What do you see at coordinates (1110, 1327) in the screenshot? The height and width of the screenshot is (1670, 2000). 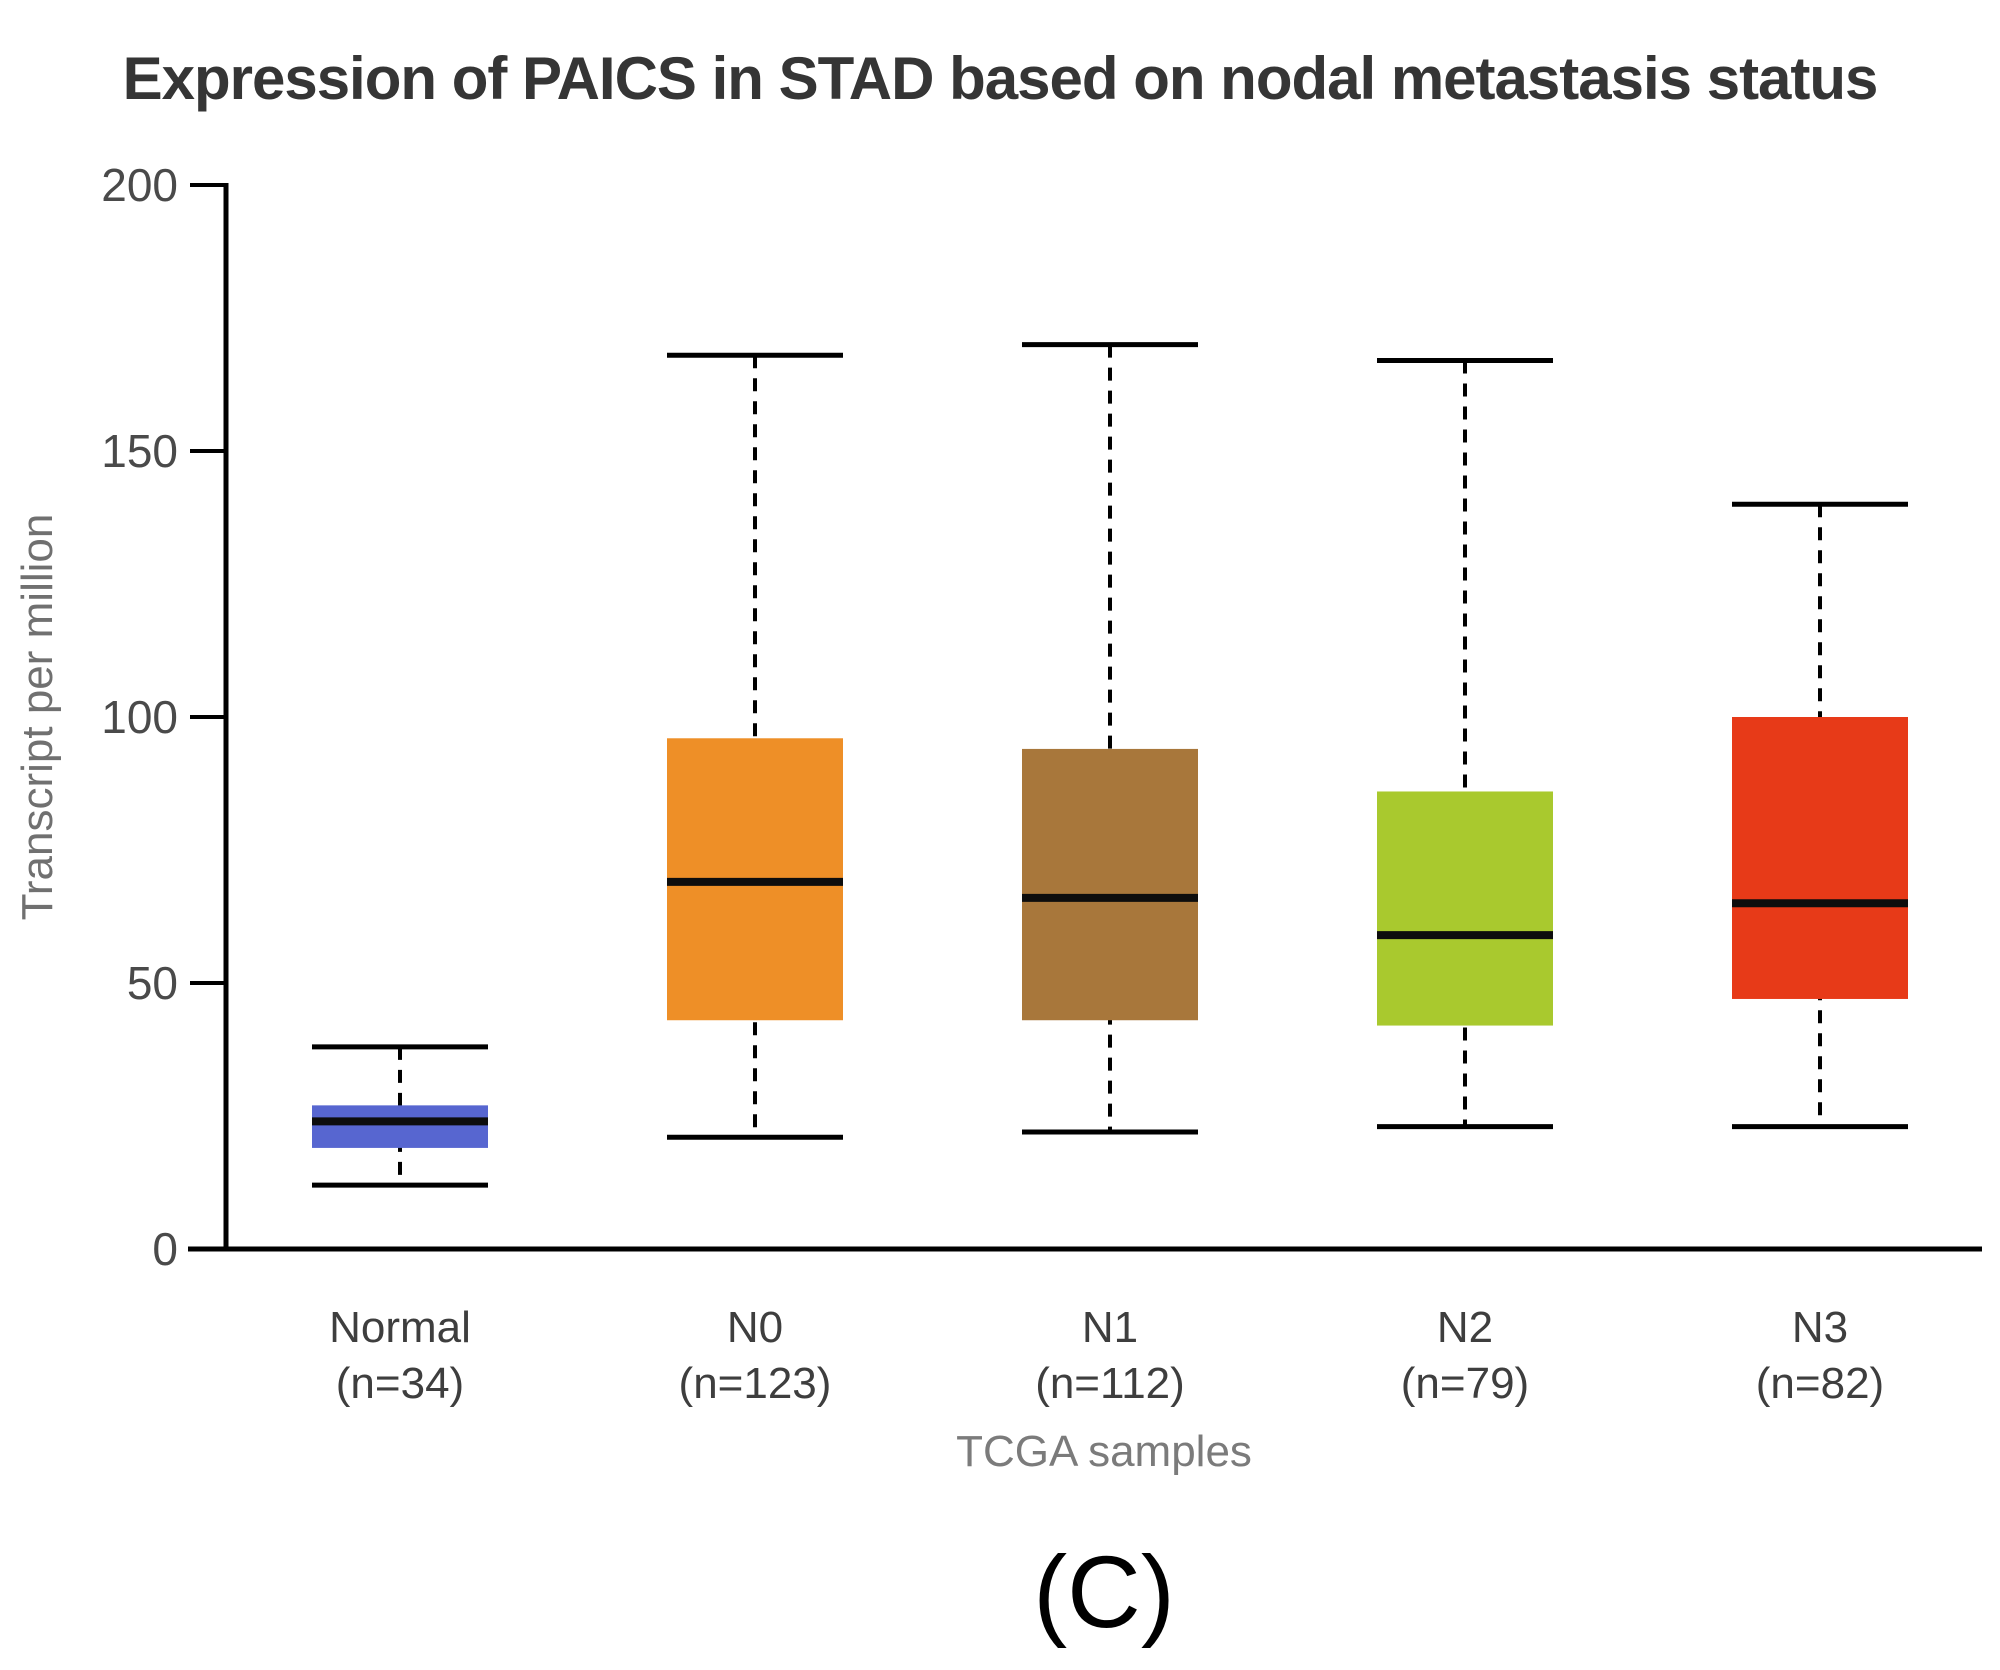 I see `x-category-label-N1: N1` at bounding box center [1110, 1327].